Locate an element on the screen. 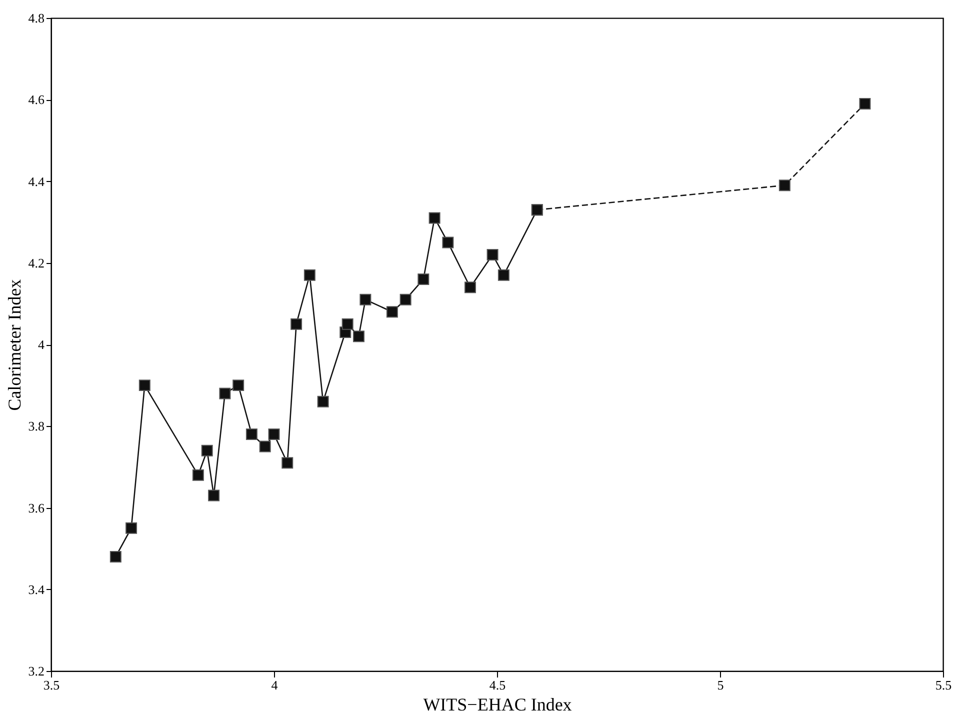  x-axis-title: WITS−EHAC Index is located at coordinates (497, 704).